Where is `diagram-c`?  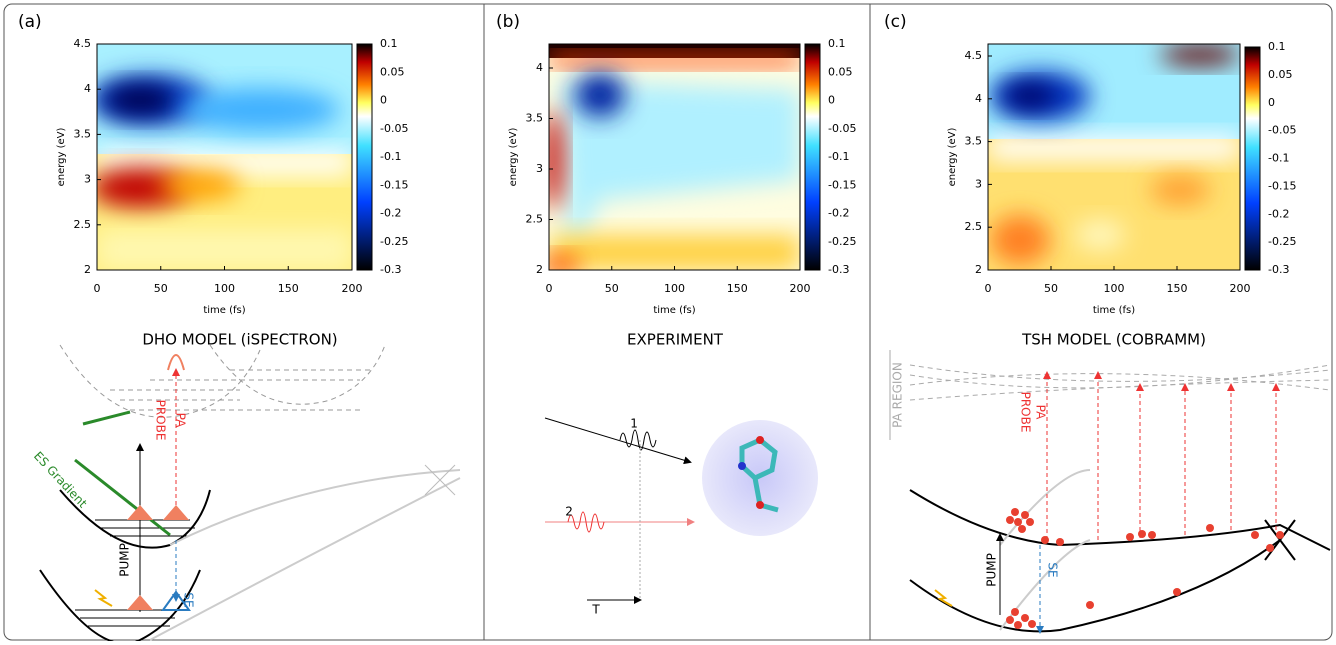 diagram-c is located at coordinates (1110, 492).